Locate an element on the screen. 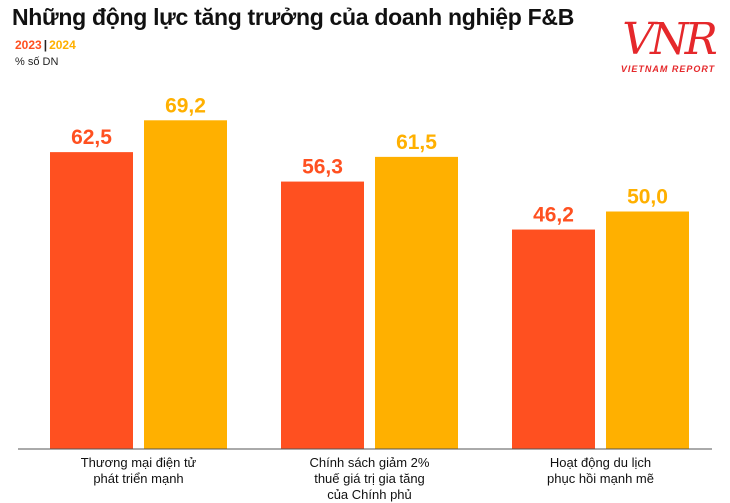  data-label-2024-1: 69,2 is located at coordinates (185, 105).